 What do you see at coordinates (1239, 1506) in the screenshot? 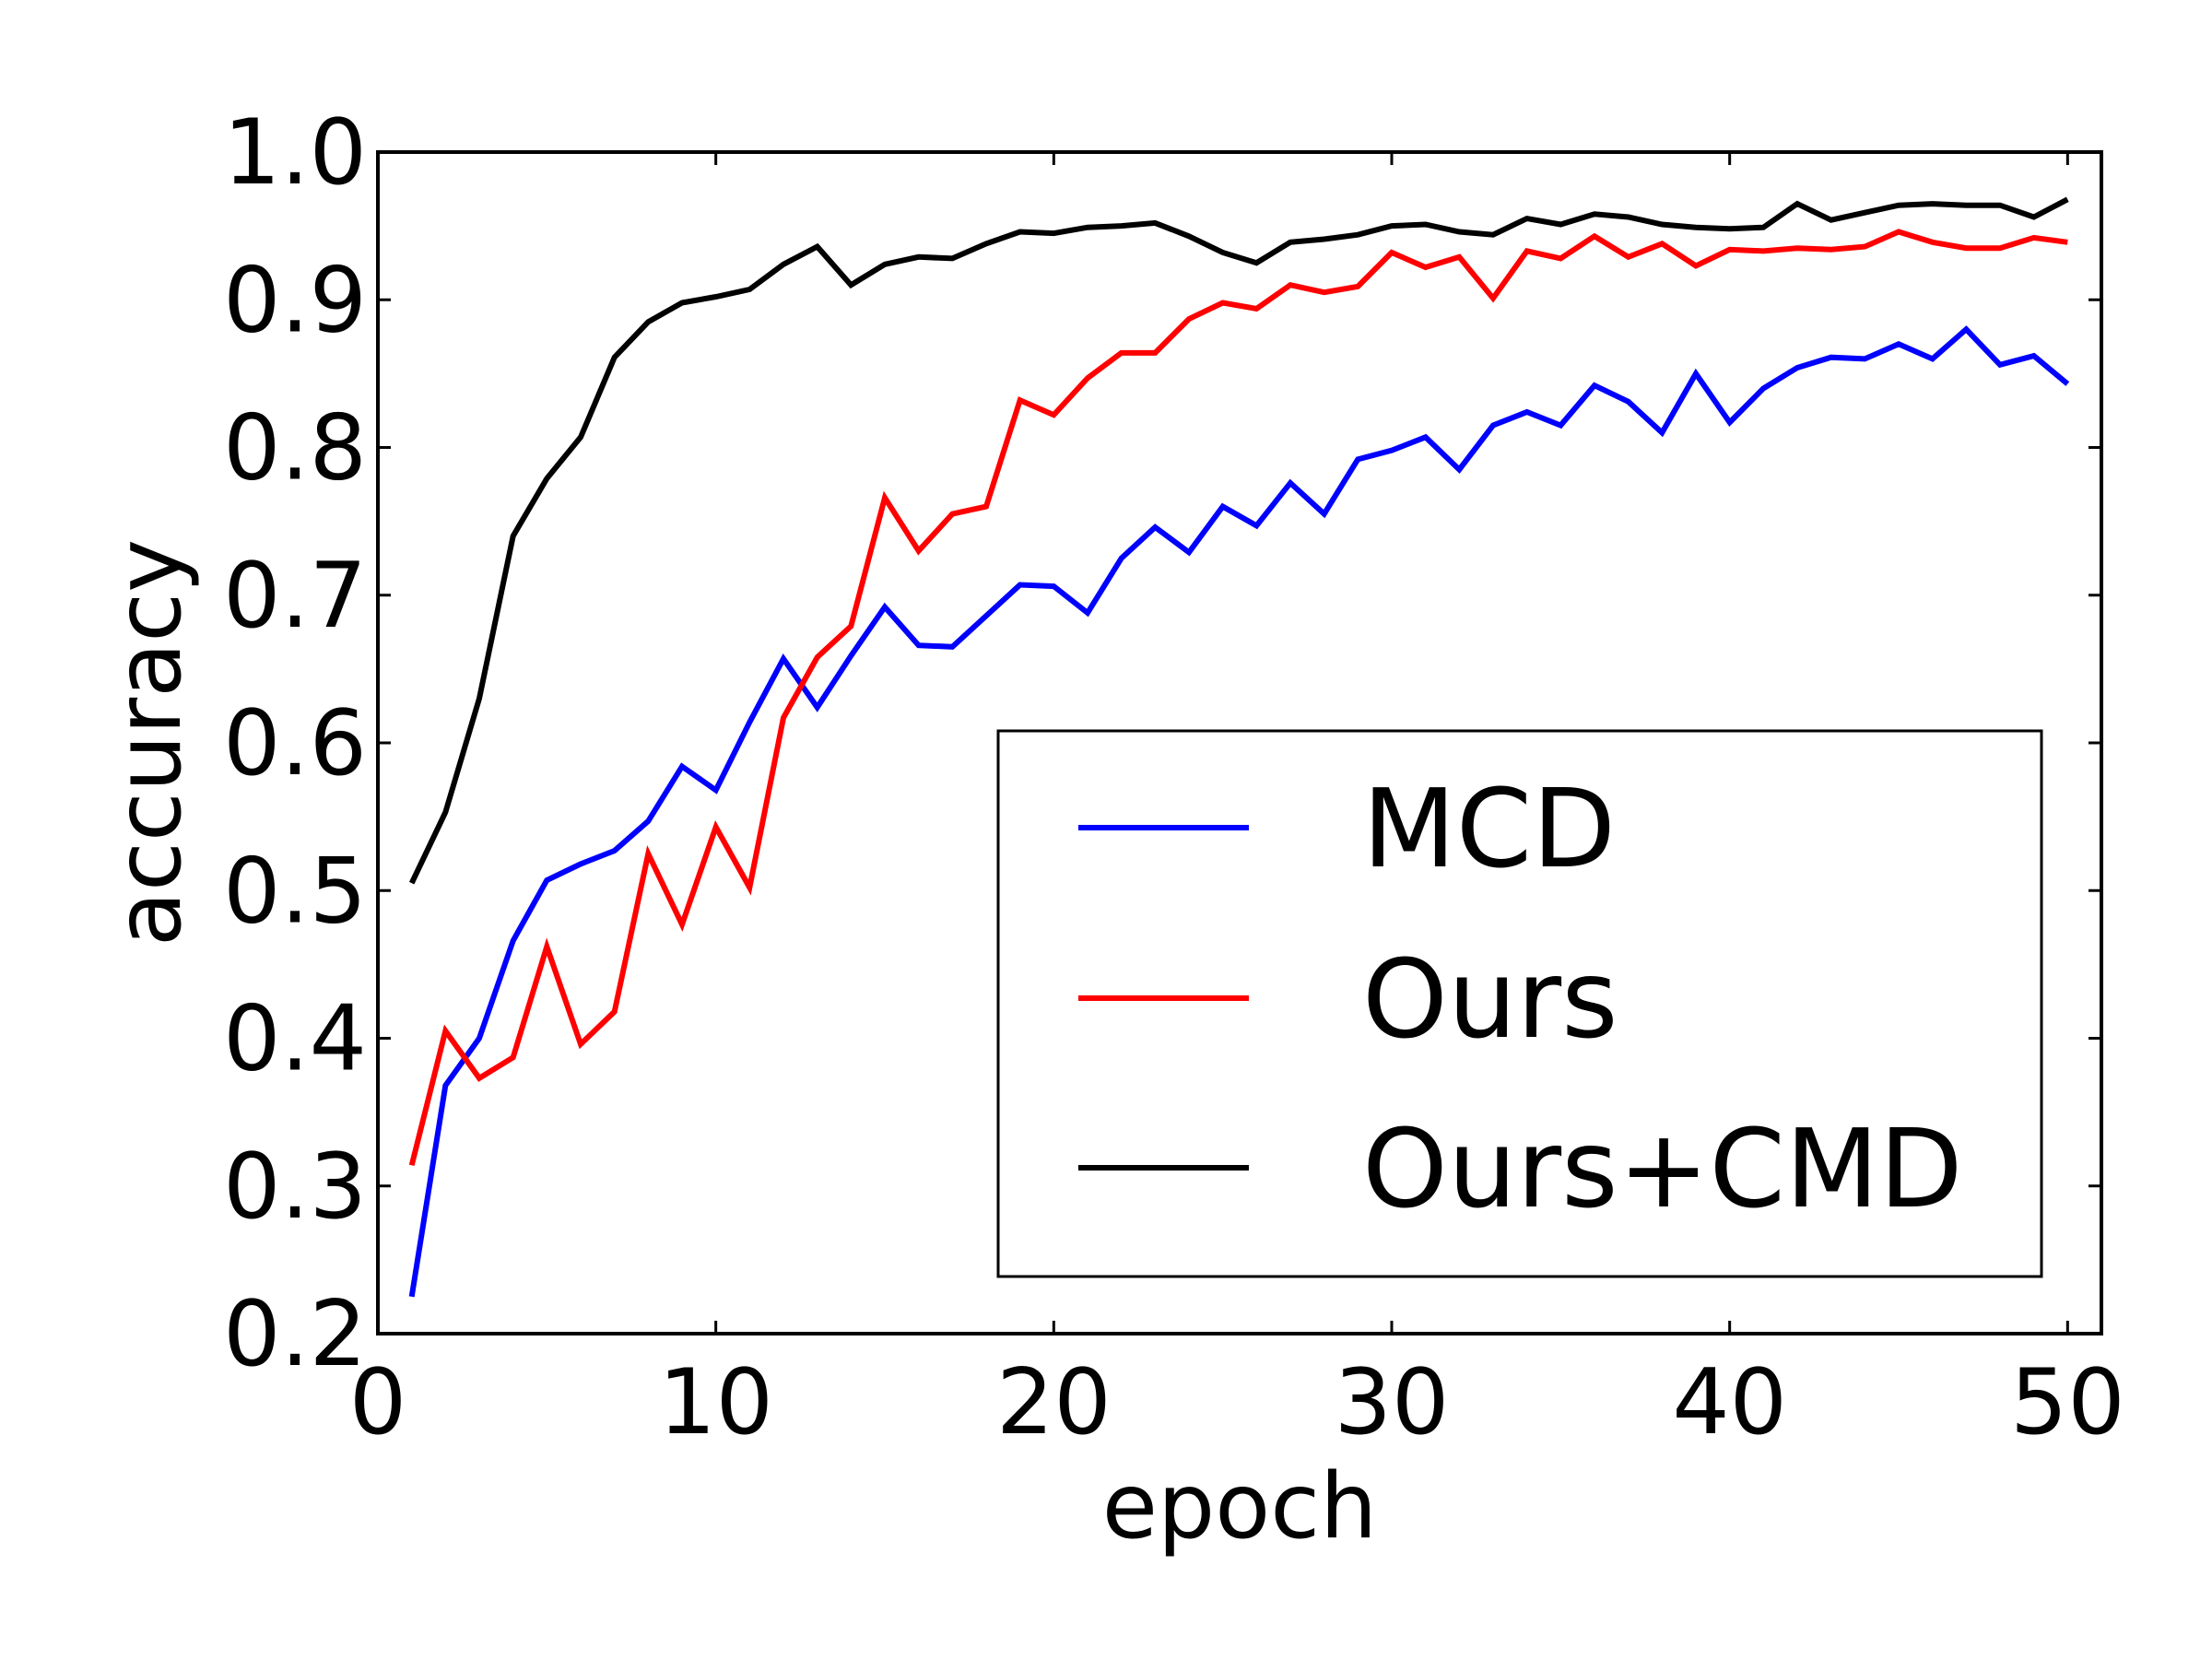
I see `x-axis-label: epoch` at bounding box center [1239, 1506].